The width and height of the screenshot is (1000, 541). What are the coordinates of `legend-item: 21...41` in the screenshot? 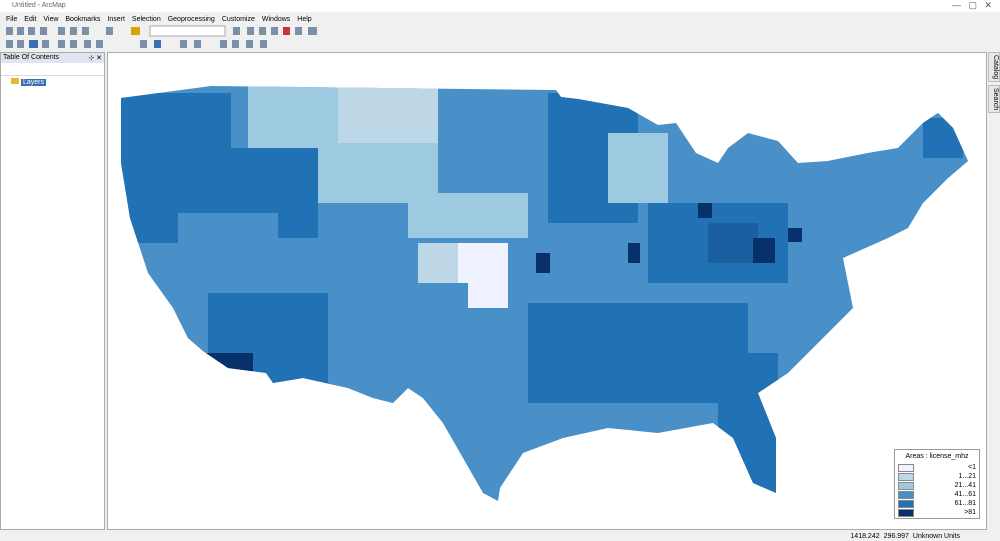 It's located at (937, 485).